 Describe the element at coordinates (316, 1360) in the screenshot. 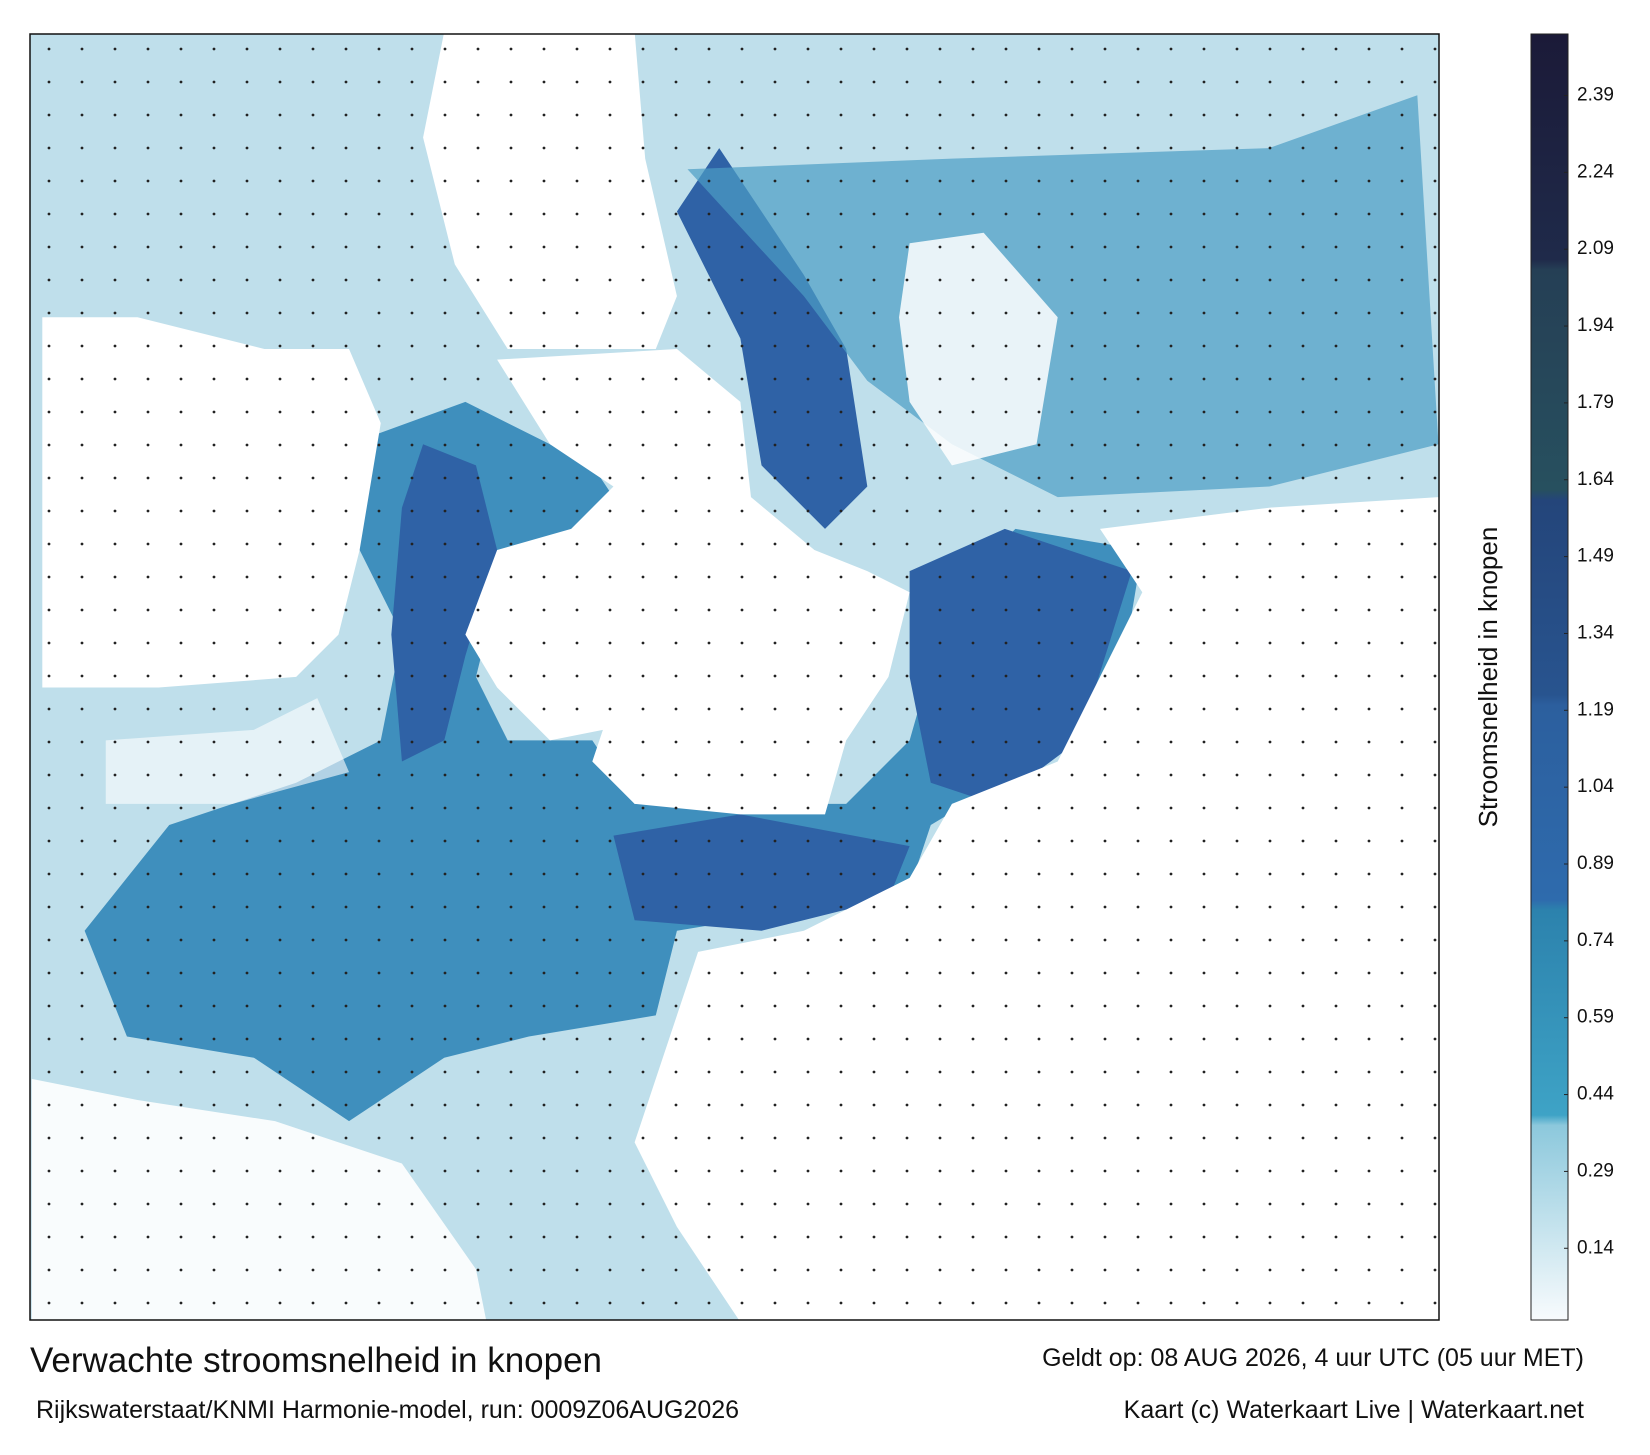

I see `footer-title: Verwachte stroomsnelheid in knopen` at that location.